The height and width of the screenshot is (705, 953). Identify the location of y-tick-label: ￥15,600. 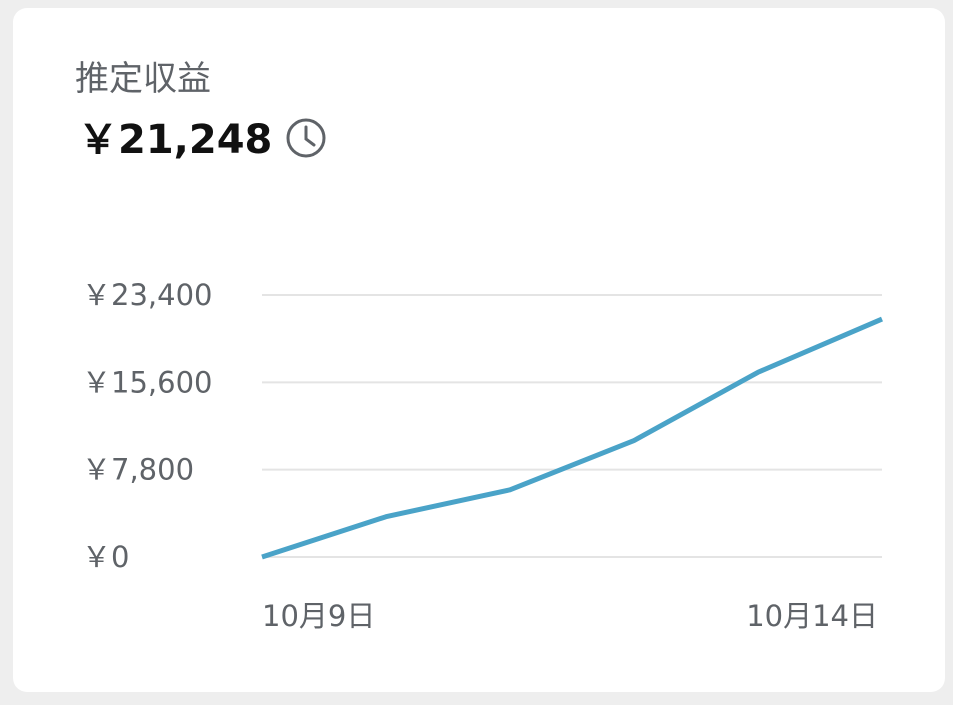
(147, 382).